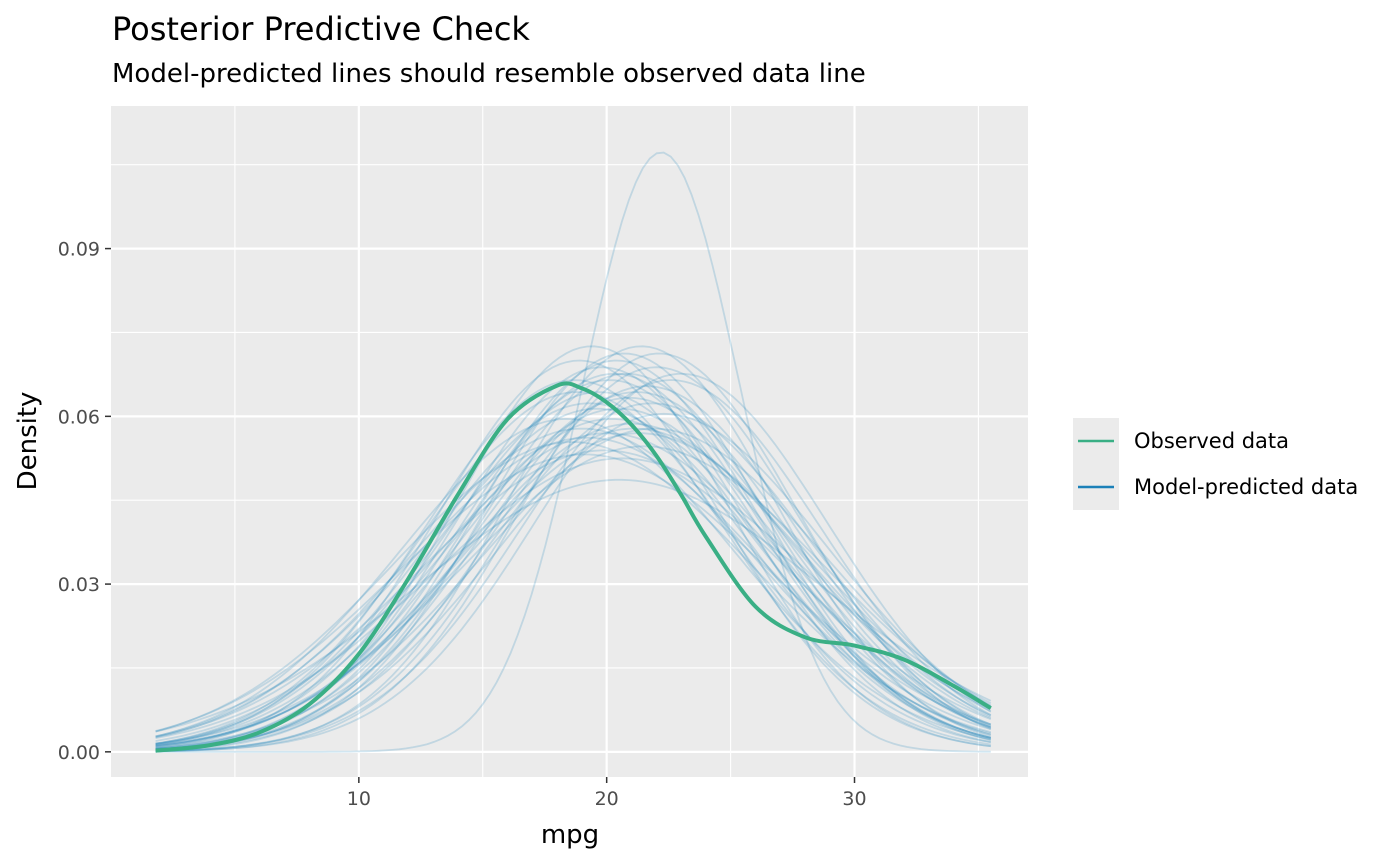  I want to click on y-axis: 0.00 0.03 0.06 0.09, so click(84, 501).